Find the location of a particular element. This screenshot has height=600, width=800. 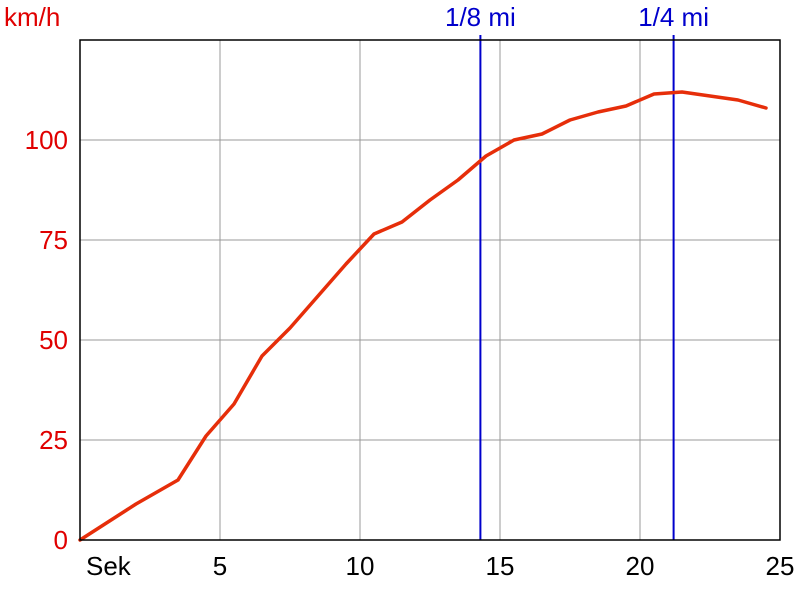

y-tick-label: 0 is located at coordinates (61, 540).